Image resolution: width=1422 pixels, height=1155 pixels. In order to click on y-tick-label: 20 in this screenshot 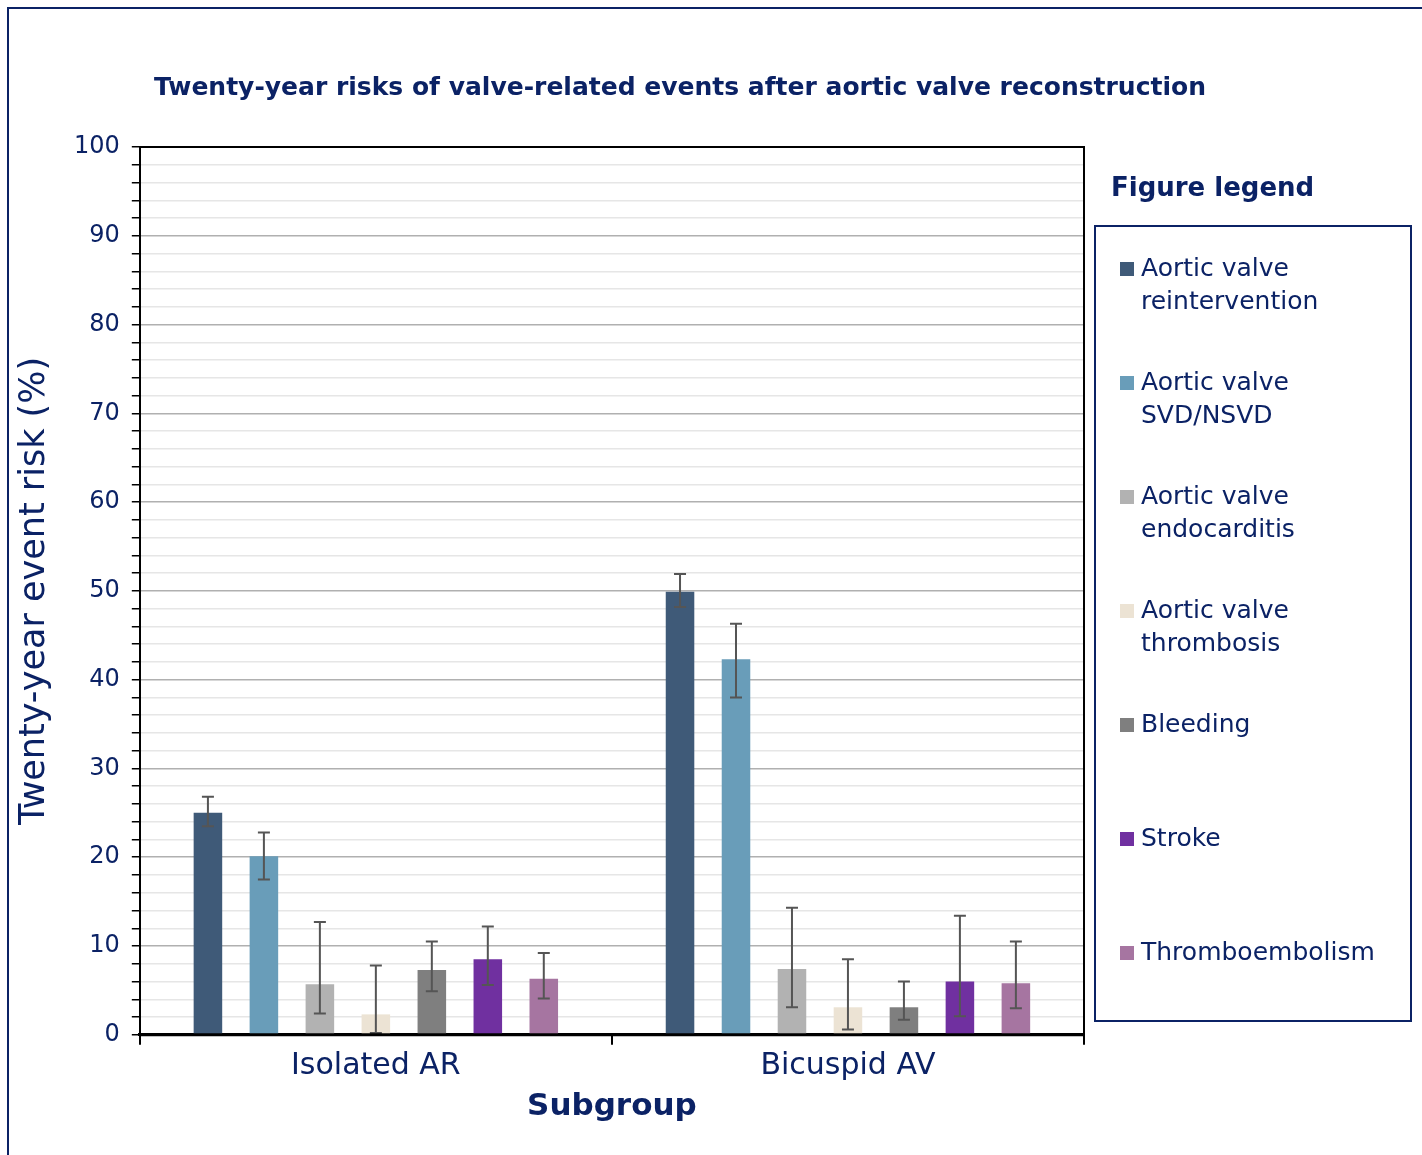, I will do `click(104, 855)`.